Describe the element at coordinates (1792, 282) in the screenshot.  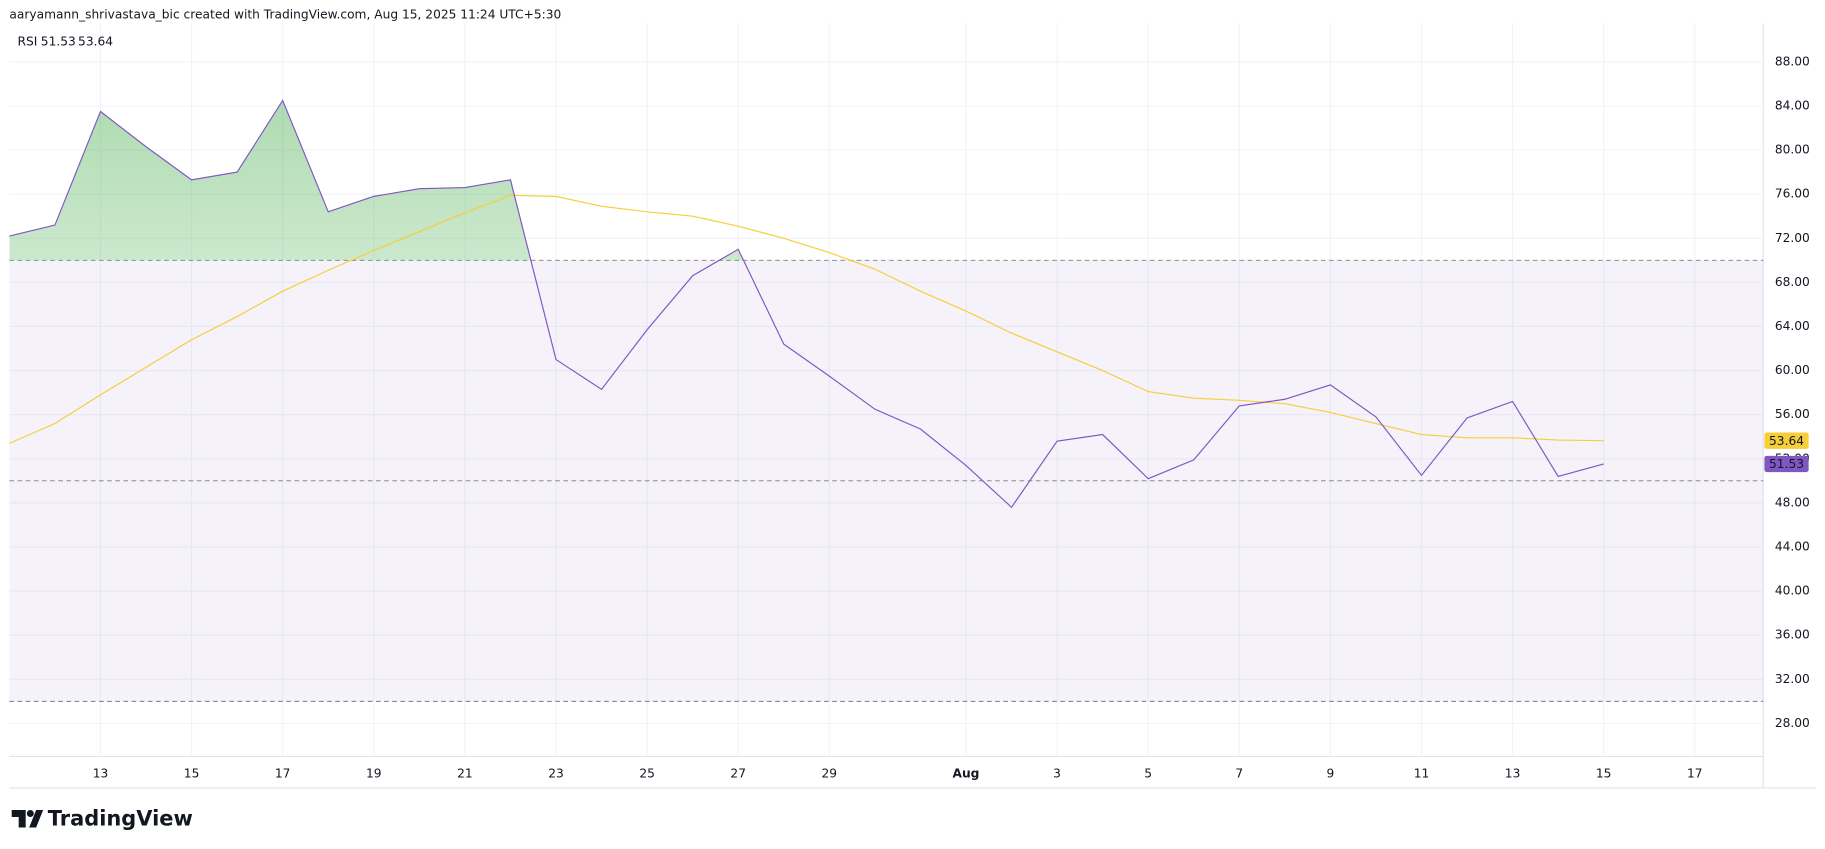
I see `y-tick-label: 68.00` at that location.